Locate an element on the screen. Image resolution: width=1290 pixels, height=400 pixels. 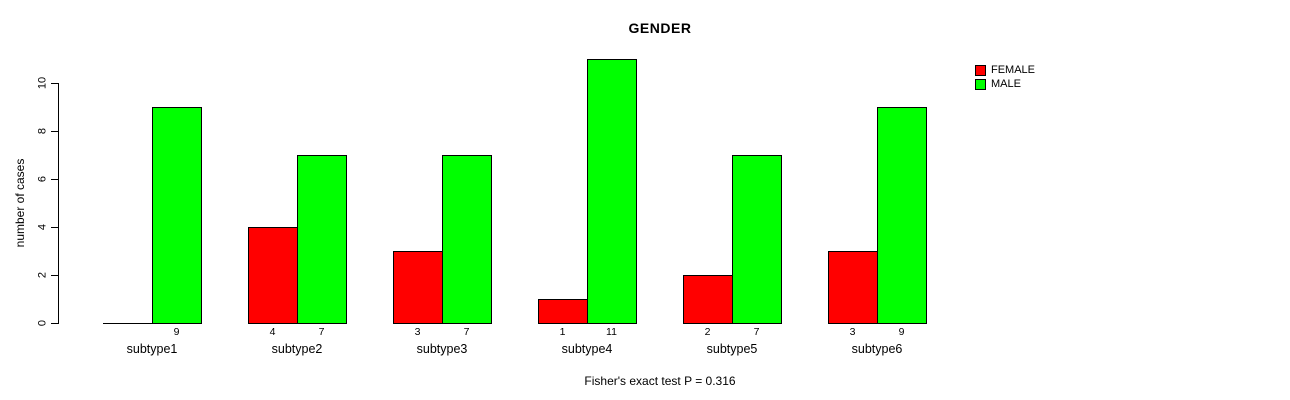
bar-male-subtype4 is located at coordinates (612, 191).